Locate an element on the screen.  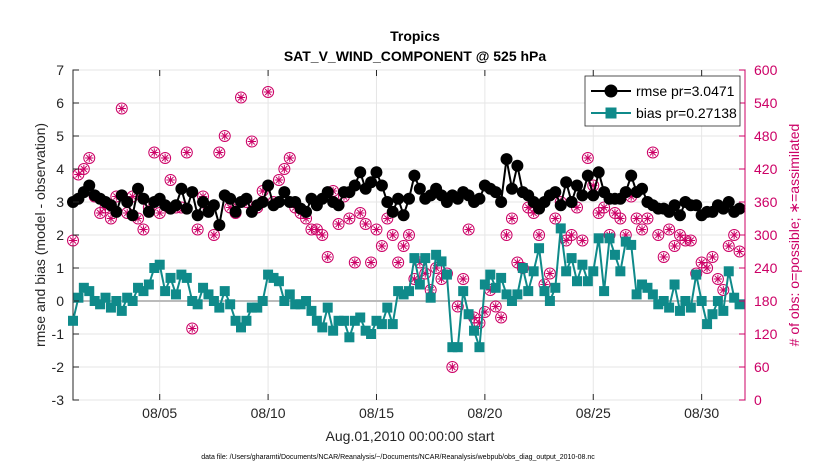
y-right-tick-label: 360 is located at coordinates (766, 202).